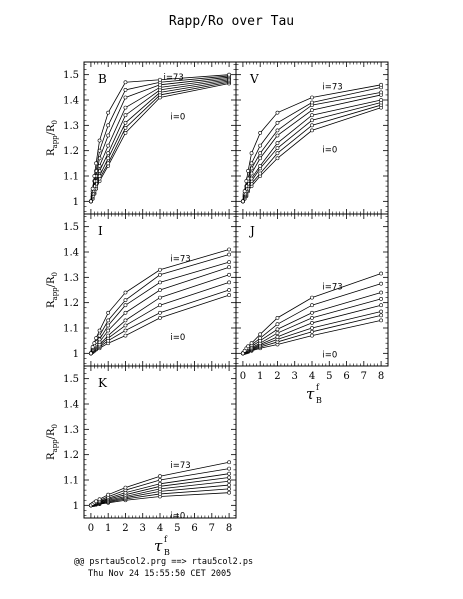 This screenshot has height=599, width=463. What do you see at coordinates (164, 562) in the screenshot?
I see `footer-program-line: @@ psrtau5col2.prg ==> rtau5col2.ps` at bounding box center [164, 562].